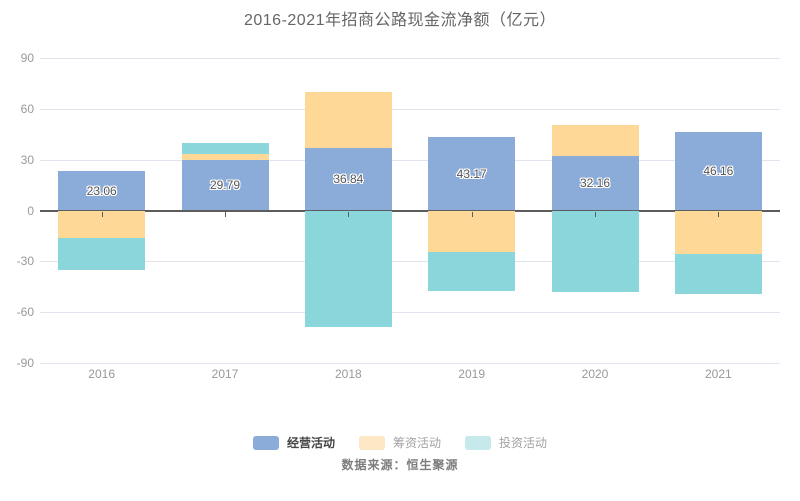 The image size is (800, 501). I want to click on bar-segment-2019-投资活动, so click(472, 271).